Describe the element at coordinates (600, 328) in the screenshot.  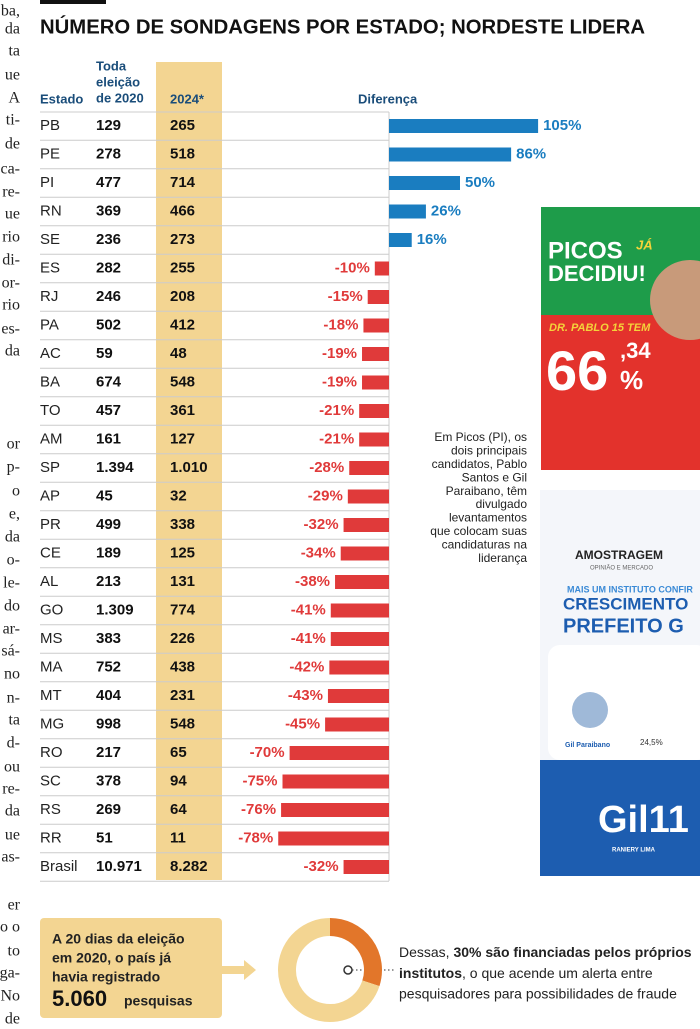
I see `ad-sub: DR. PABLO 15 TEM` at that location.